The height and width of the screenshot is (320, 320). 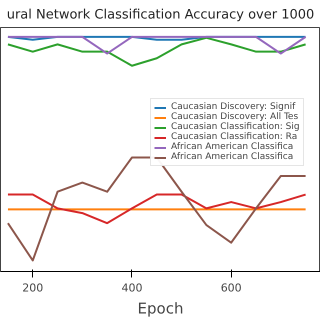 What do you see at coordinates (161, 309) in the screenshot?
I see `x-axis-title: Epoch` at bounding box center [161, 309].